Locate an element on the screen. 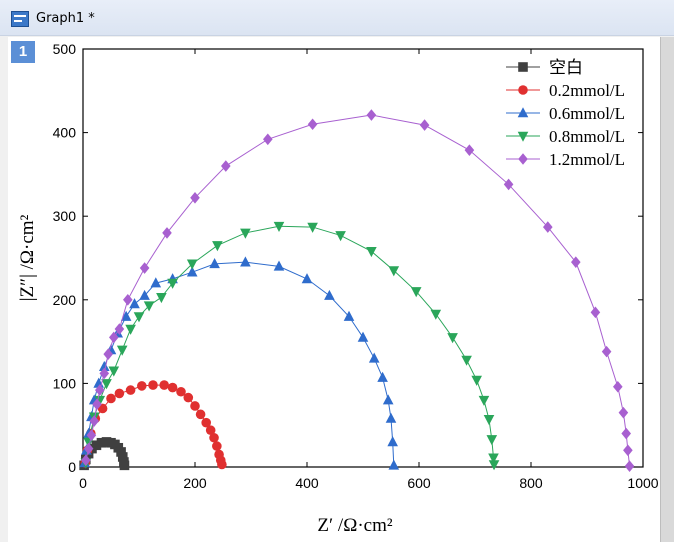 Image resolution: width=674 pixels, height=542 pixels. legend-entry-1: 空白 is located at coordinates (544, 67).